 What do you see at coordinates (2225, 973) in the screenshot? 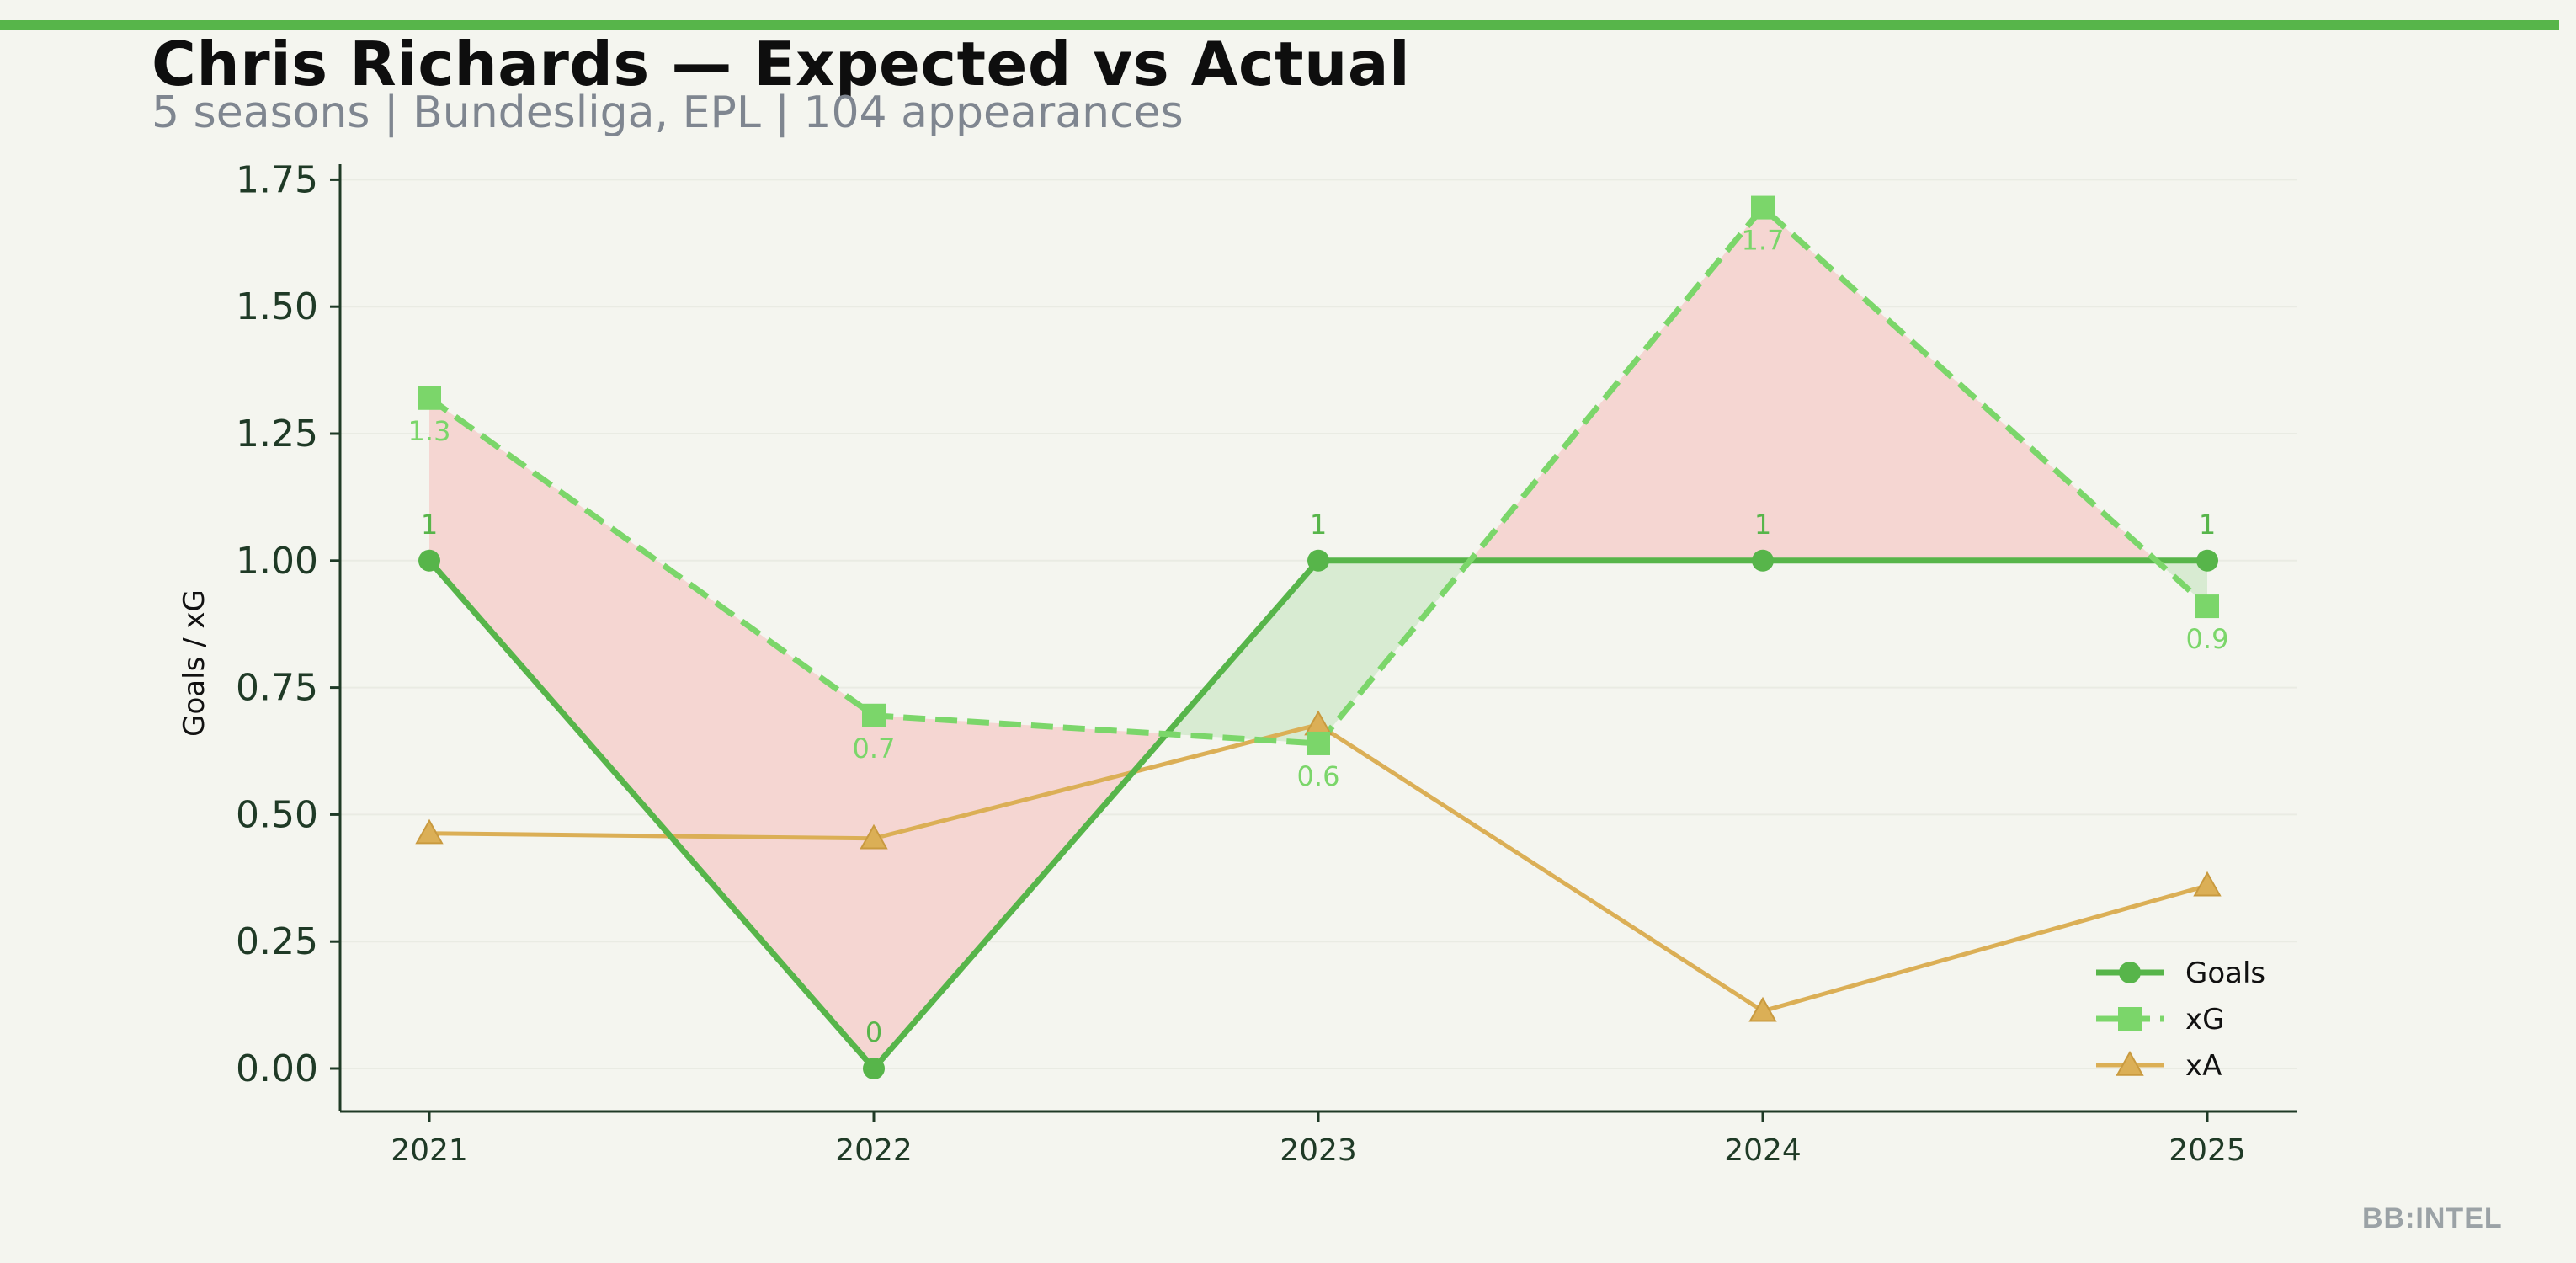
I see `legend-goals-label: Goals` at bounding box center [2225, 973].